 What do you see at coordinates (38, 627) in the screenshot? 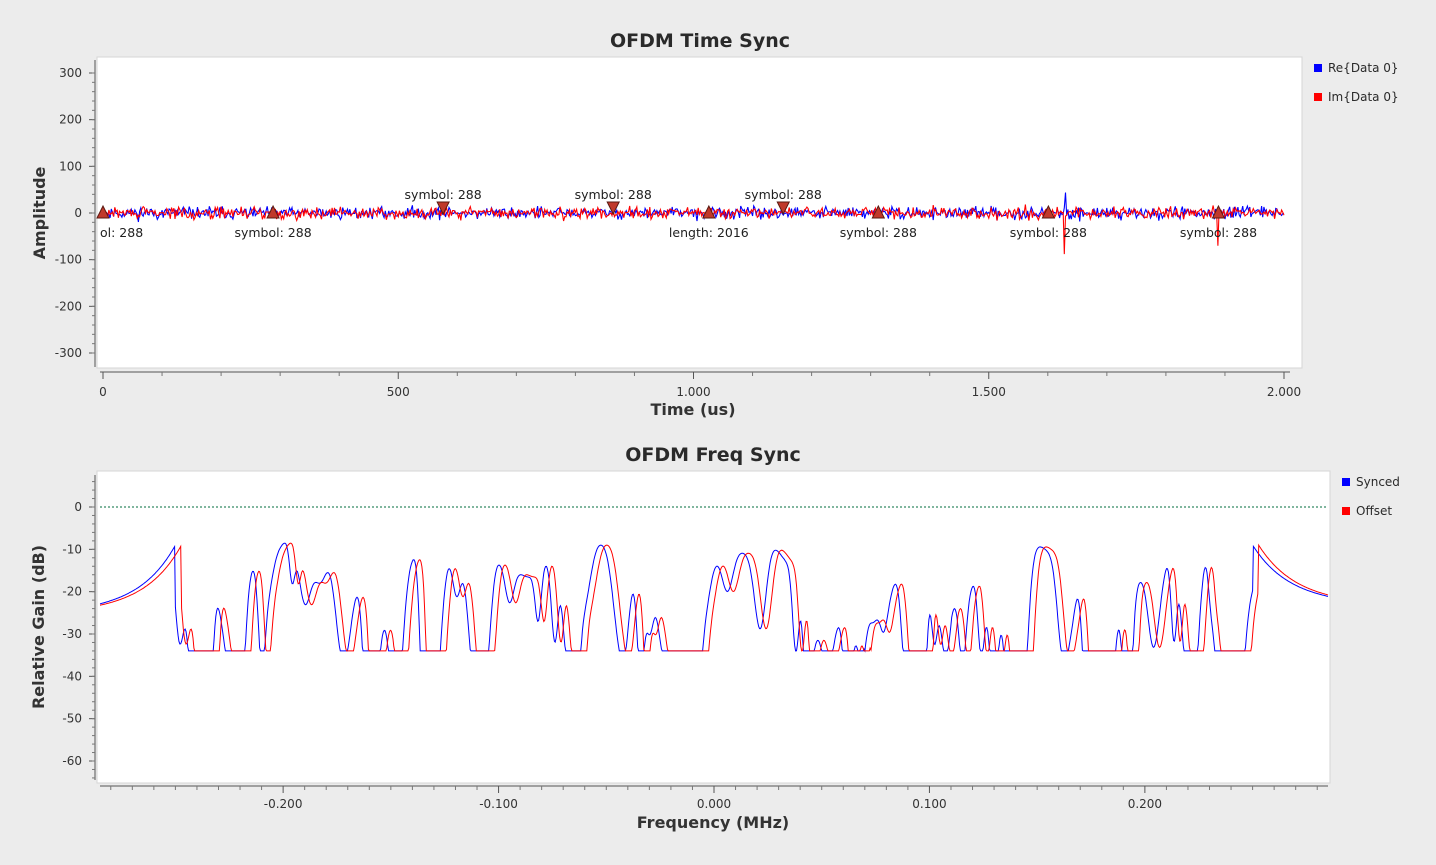
I see `freq-y-axis-label: Relative Gain (dB)` at bounding box center [38, 627].